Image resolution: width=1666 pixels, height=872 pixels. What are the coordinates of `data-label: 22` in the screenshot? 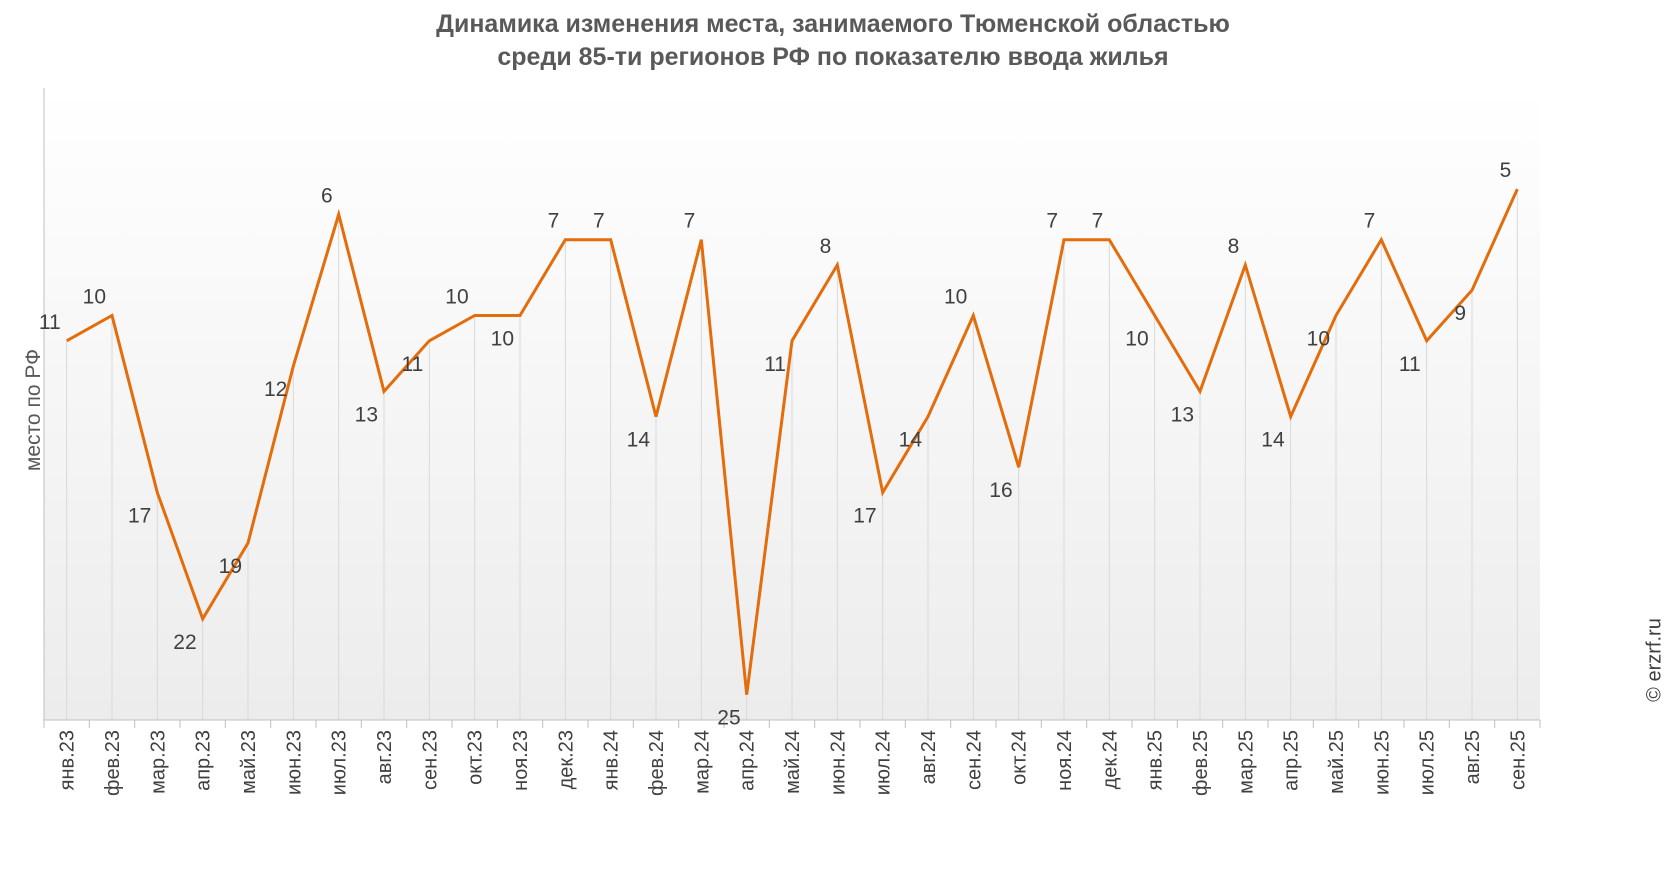 It's located at (184, 642).